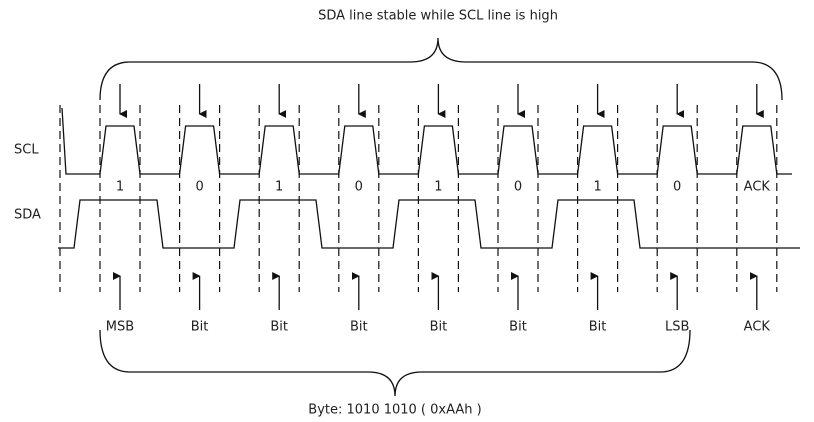 This screenshot has height=422, width=814. What do you see at coordinates (677, 327) in the screenshot?
I see `bit-label: LSB` at bounding box center [677, 327].